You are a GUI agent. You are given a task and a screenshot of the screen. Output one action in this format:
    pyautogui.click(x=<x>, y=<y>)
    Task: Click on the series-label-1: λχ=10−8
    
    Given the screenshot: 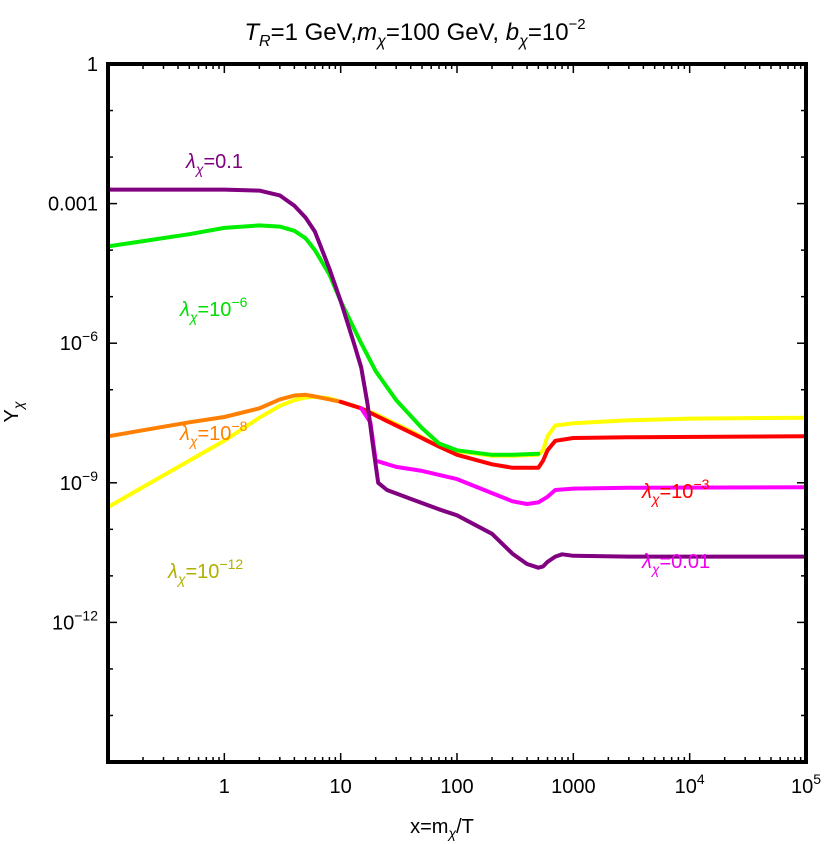 What is the action you would take?
    pyautogui.click(x=213, y=433)
    